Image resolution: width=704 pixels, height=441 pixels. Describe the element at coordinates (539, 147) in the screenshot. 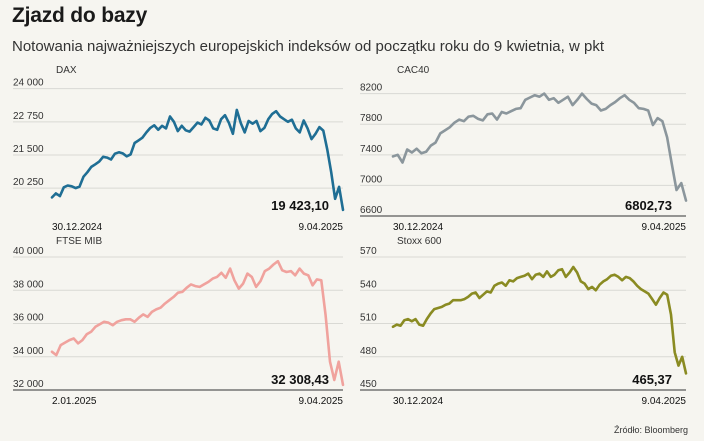

I see `series-line-cac40` at that location.